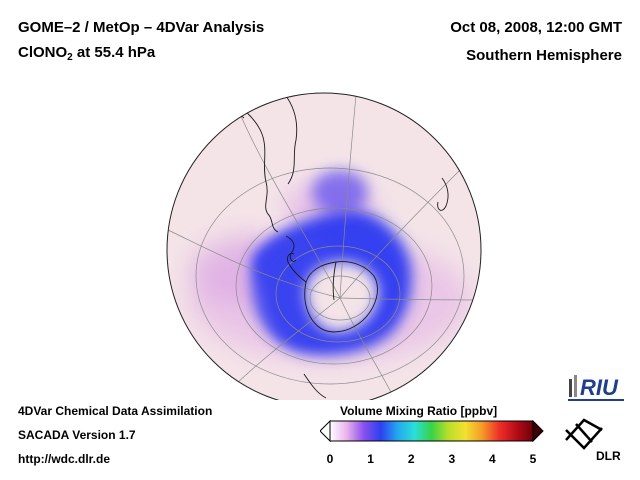 The height and width of the screenshot is (480, 640). What do you see at coordinates (538, 431) in the screenshot?
I see `colorbar-over-arrow` at bounding box center [538, 431].